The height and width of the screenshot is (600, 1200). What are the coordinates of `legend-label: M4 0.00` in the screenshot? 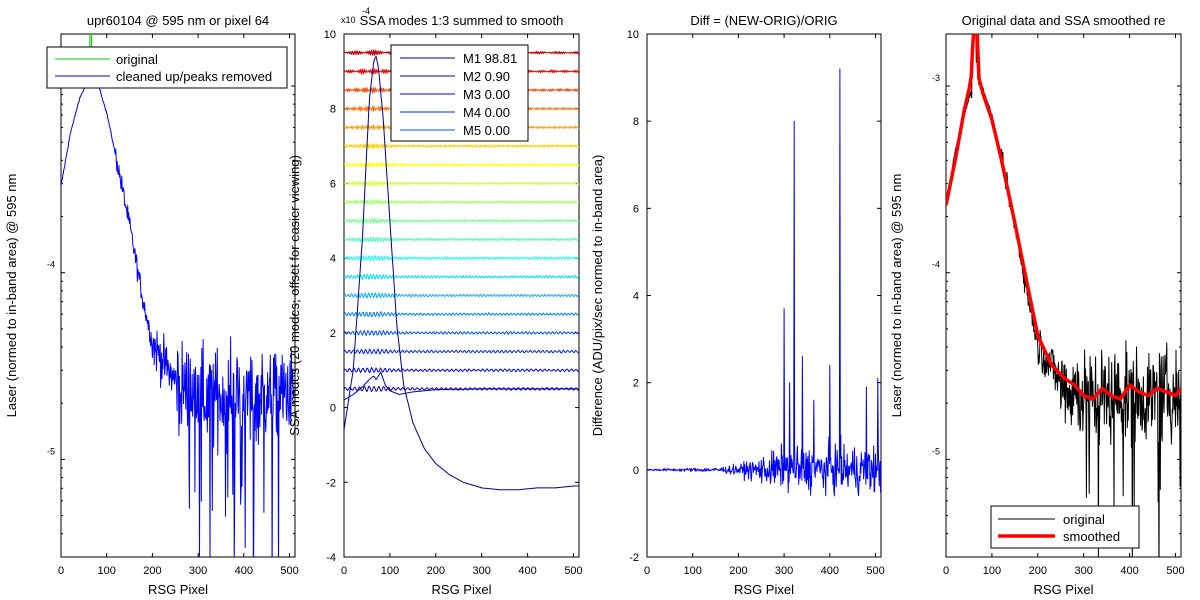 It's located at (486, 112).